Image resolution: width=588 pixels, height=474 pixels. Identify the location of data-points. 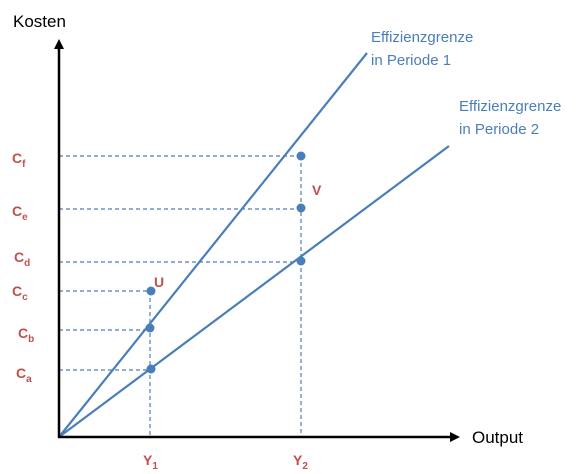
(225, 262).